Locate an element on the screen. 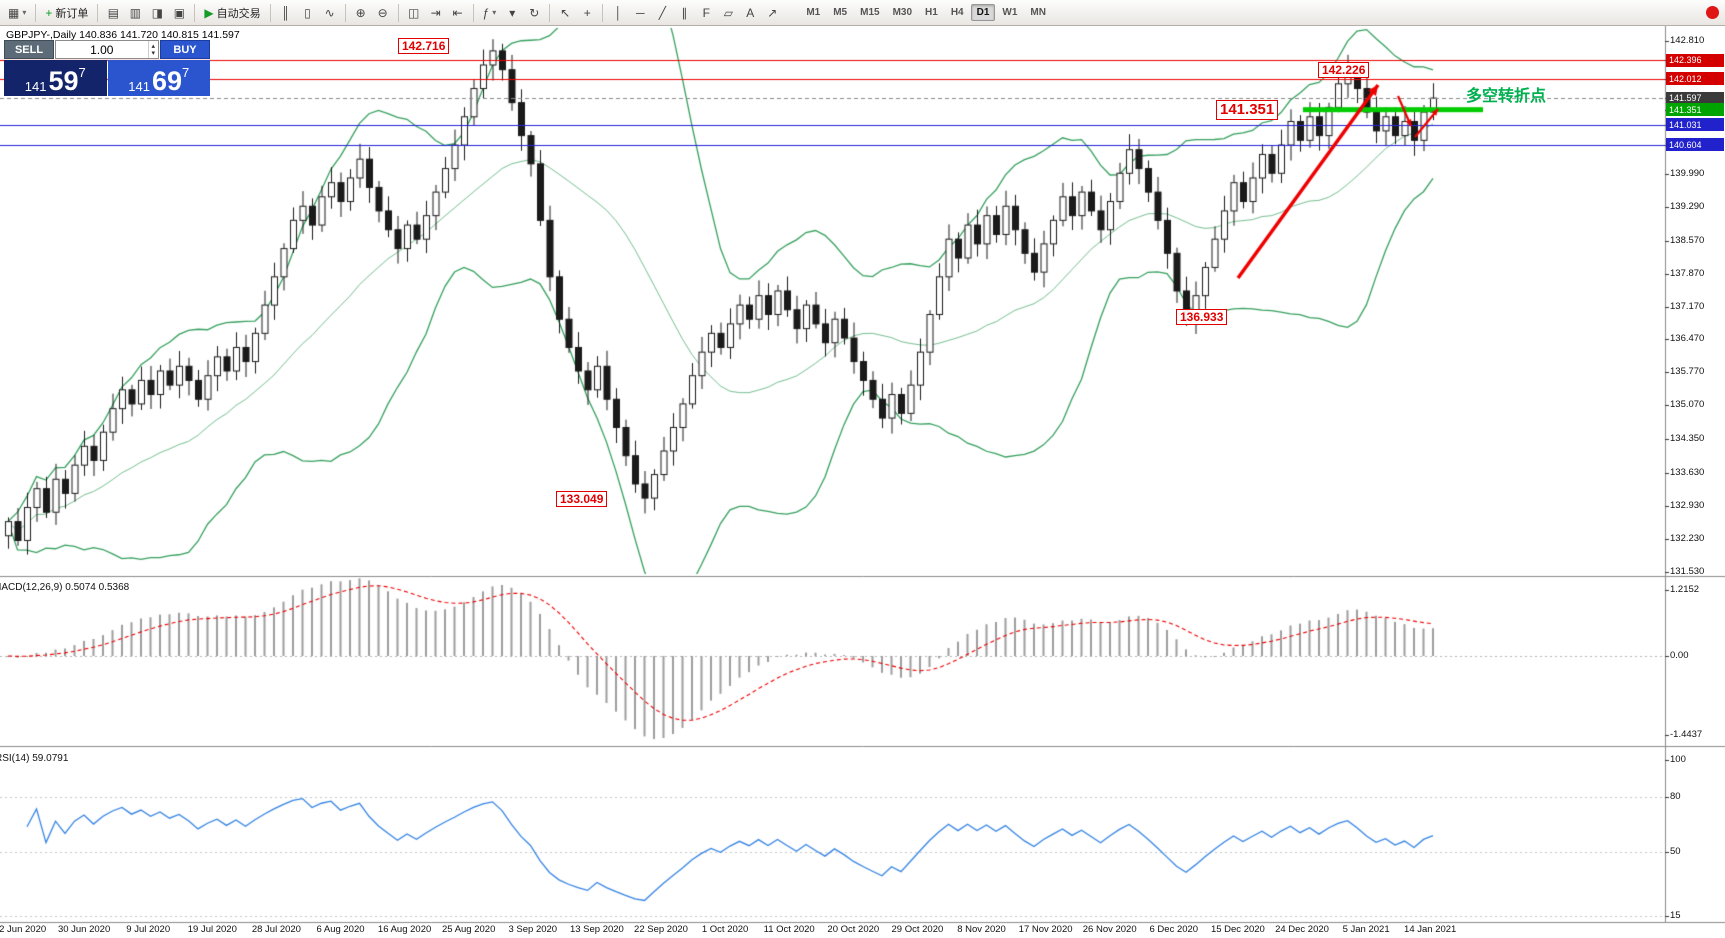 The image size is (1725, 938). price-annotation: 133.049 is located at coordinates (582, 499).